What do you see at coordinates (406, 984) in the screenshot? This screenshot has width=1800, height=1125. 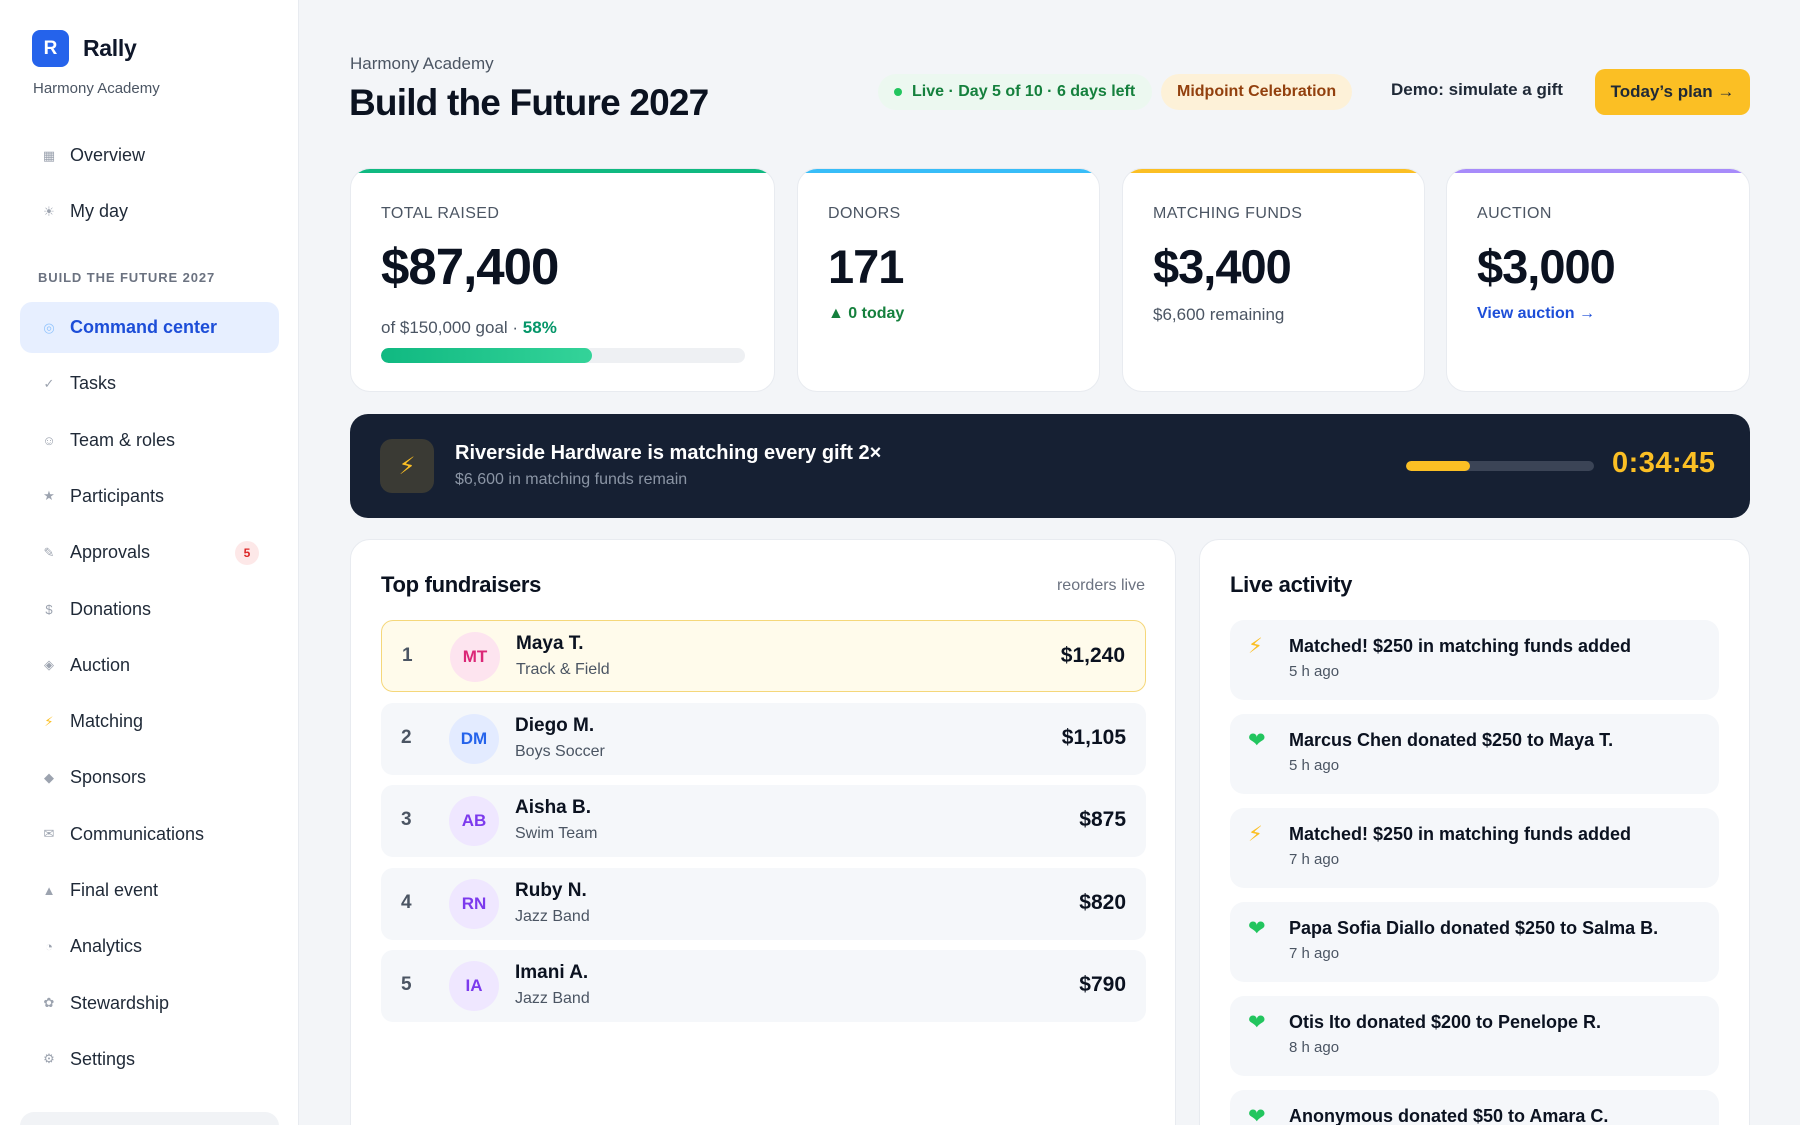 I see `fundraiser-rank: 5` at bounding box center [406, 984].